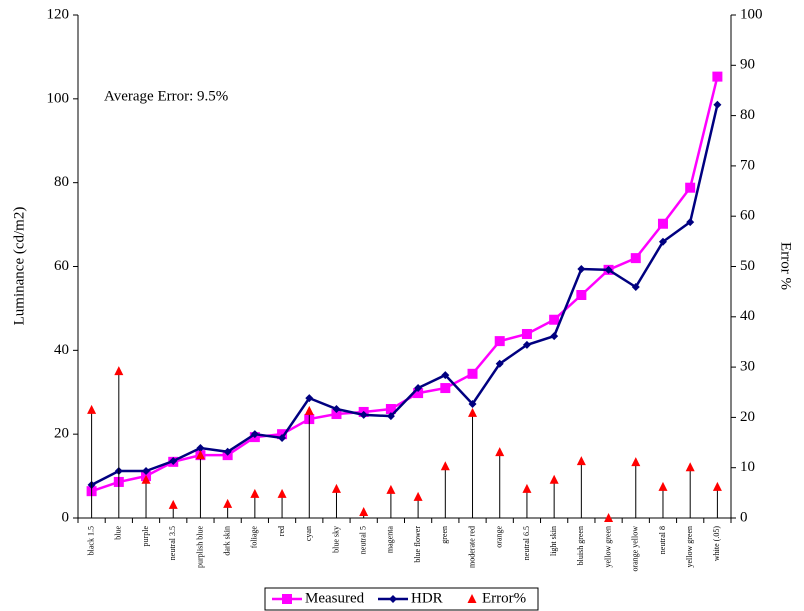 Image resolution: width=804 pixels, height=611 pixels. Describe the element at coordinates (747, 65) in the screenshot. I see `y2-tick-label: 90` at that location.